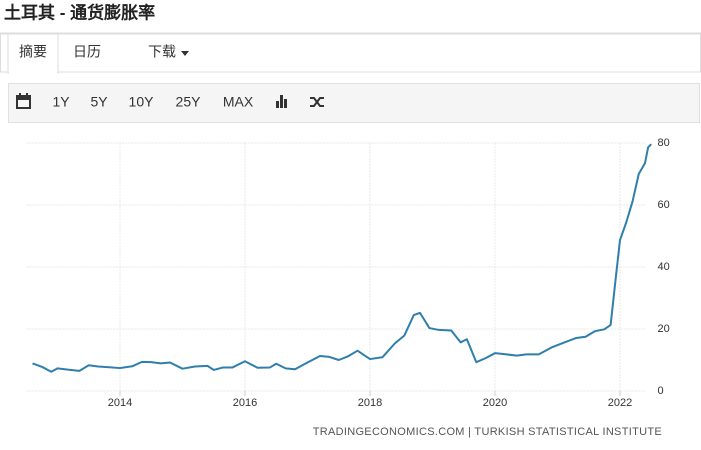 The height and width of the screenshot is (450, 701). I want to click on x-tick-label: 2014, so click(120, 403).